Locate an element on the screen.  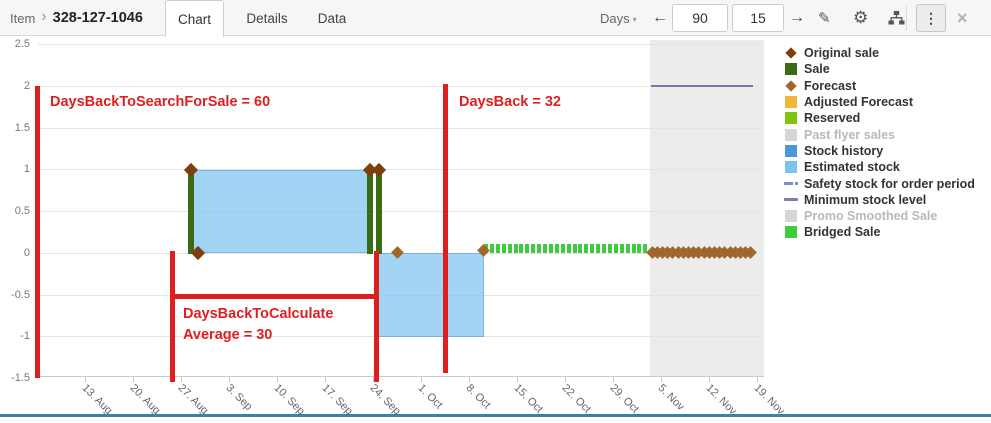
x-axis-label: 20. Aug is located at coordinates (145, 399).